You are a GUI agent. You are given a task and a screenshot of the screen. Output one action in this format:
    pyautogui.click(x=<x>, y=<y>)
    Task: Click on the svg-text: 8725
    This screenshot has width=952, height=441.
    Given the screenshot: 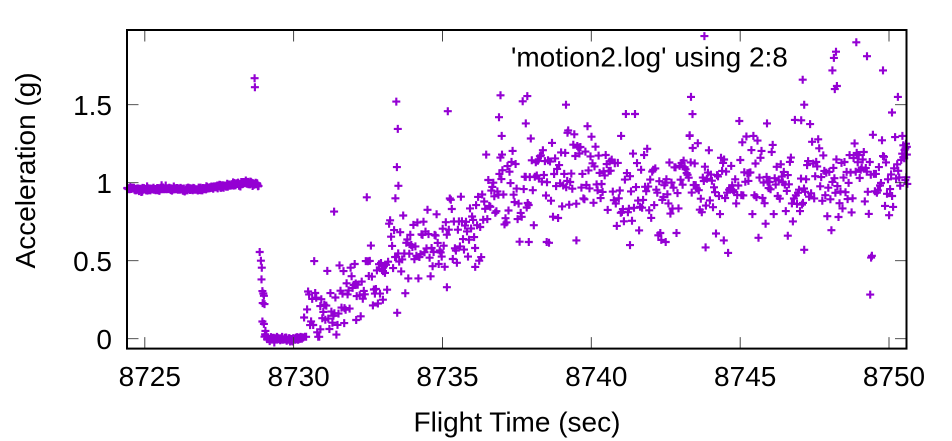 What is the action you would take?
    pyautogui.click(x=150, y=376)
    